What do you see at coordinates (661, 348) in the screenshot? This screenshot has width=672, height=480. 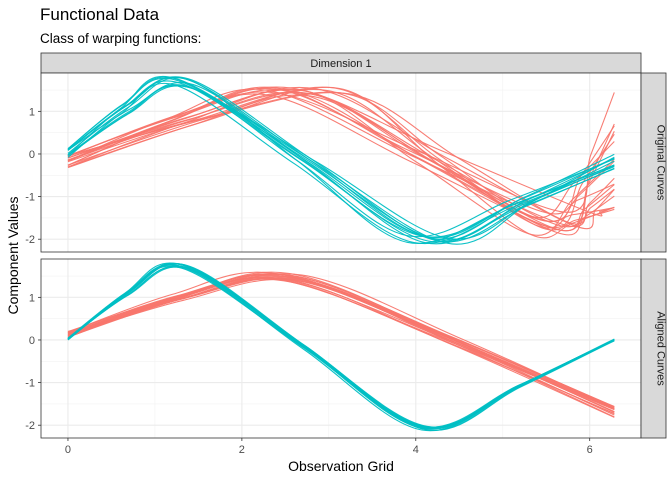 I see `facet-strip-row-label: Aligned Curves` at bounding box center [661, 348].